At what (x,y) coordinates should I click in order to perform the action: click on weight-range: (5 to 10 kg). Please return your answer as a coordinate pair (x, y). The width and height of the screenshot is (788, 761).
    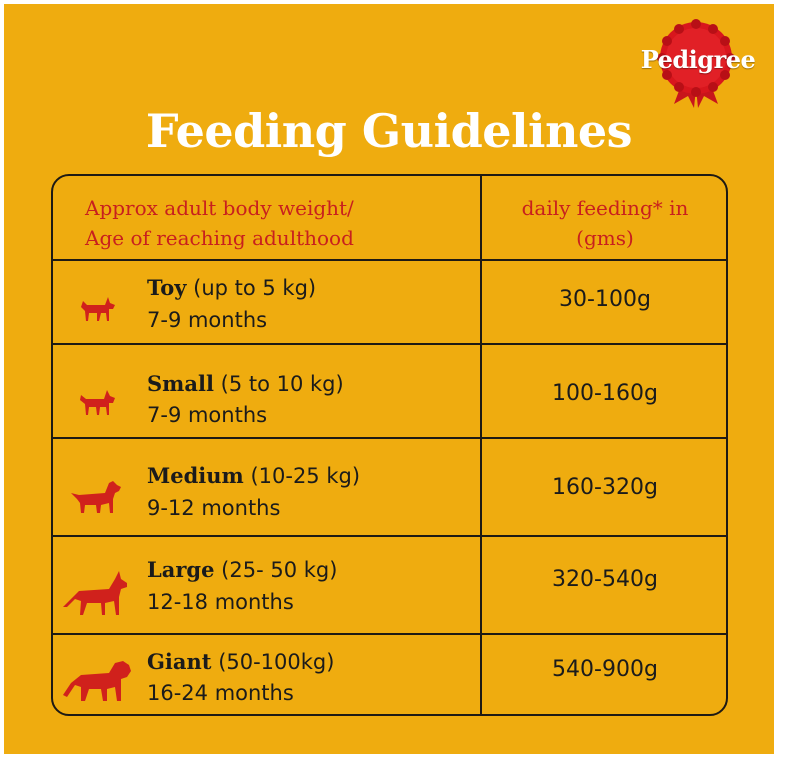
    Looking at the image, I should click on (282, 384).